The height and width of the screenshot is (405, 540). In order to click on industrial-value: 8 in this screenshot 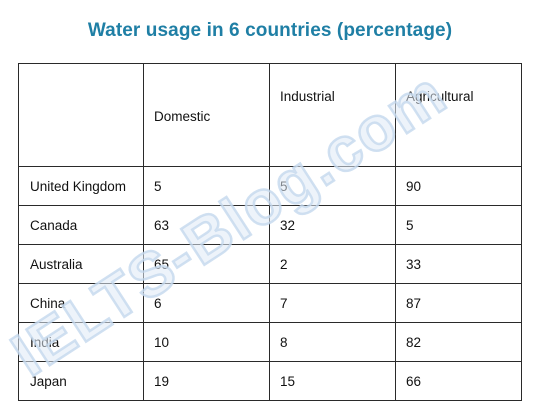, I will do `click(332, 342)`.